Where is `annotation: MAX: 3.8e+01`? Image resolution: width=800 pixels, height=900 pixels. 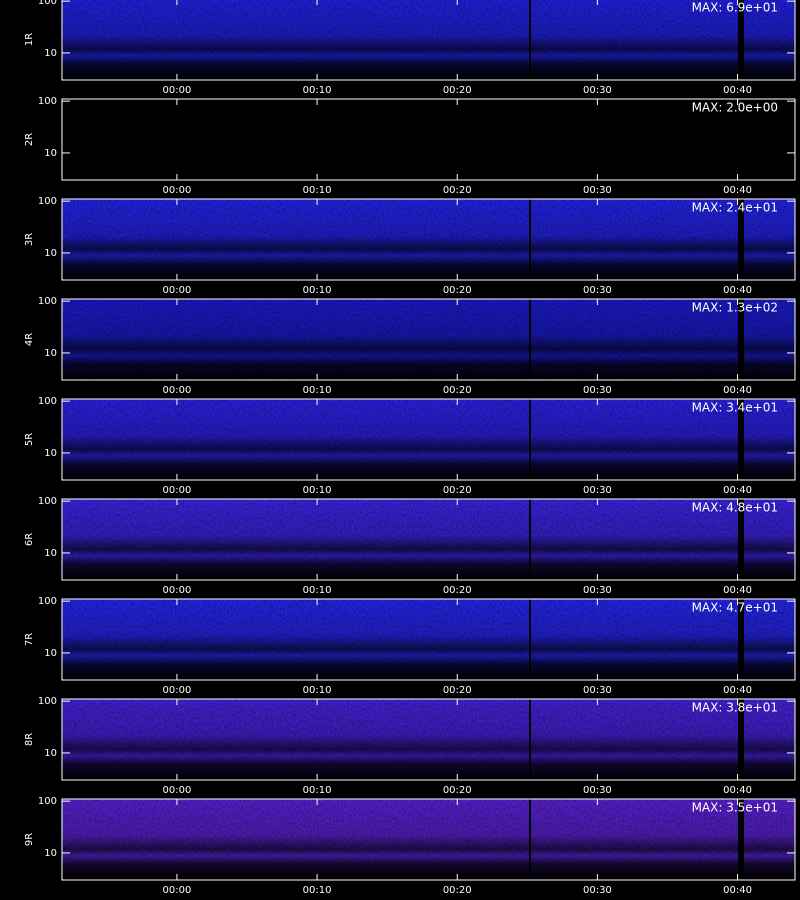
annotation: MAX: 3.8e+01 is located at coordinates (735, 708).